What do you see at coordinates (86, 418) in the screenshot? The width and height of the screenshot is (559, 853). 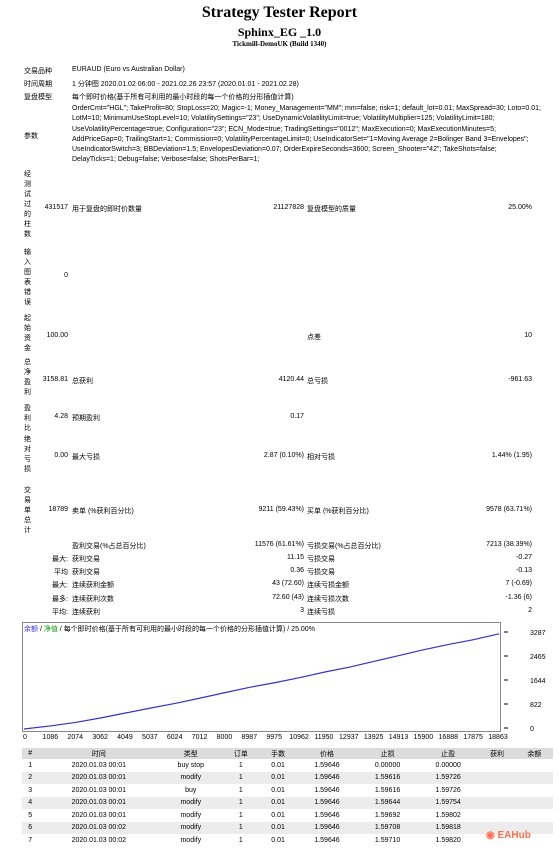 I see `expected-label: 预期盈利` at bounding box center [86, 418].